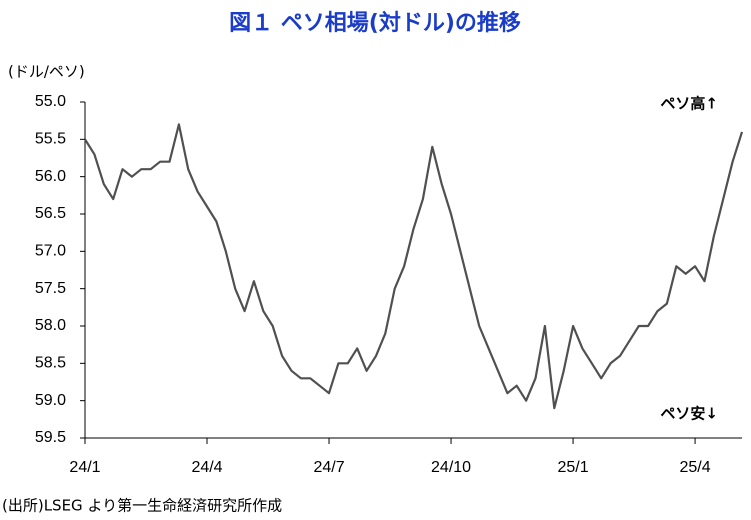  I want to click on y-tick-label: 56.5, so click(50, 213).